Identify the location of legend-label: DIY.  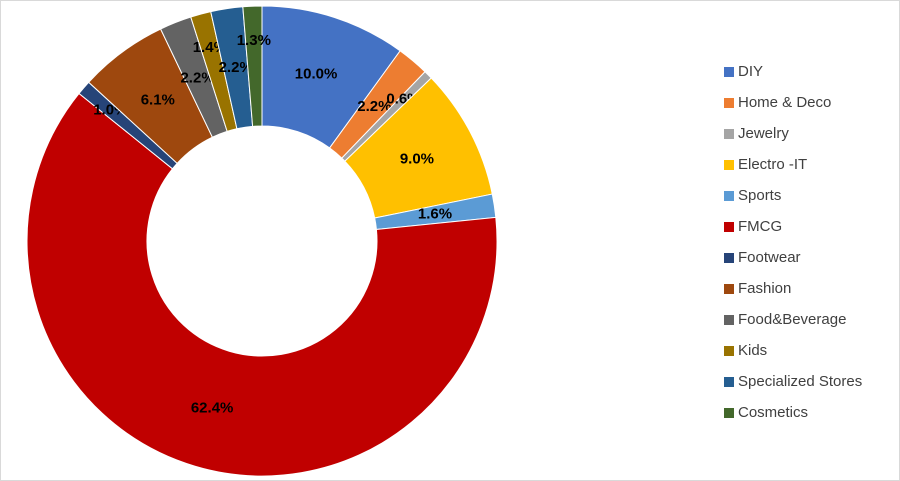
(750, 71).